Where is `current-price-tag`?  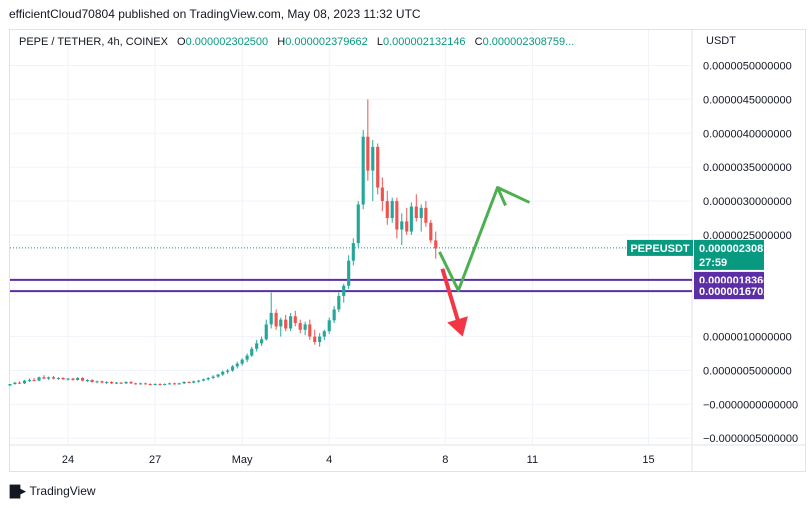 current-price-tag is located at coordinates (729, 254).